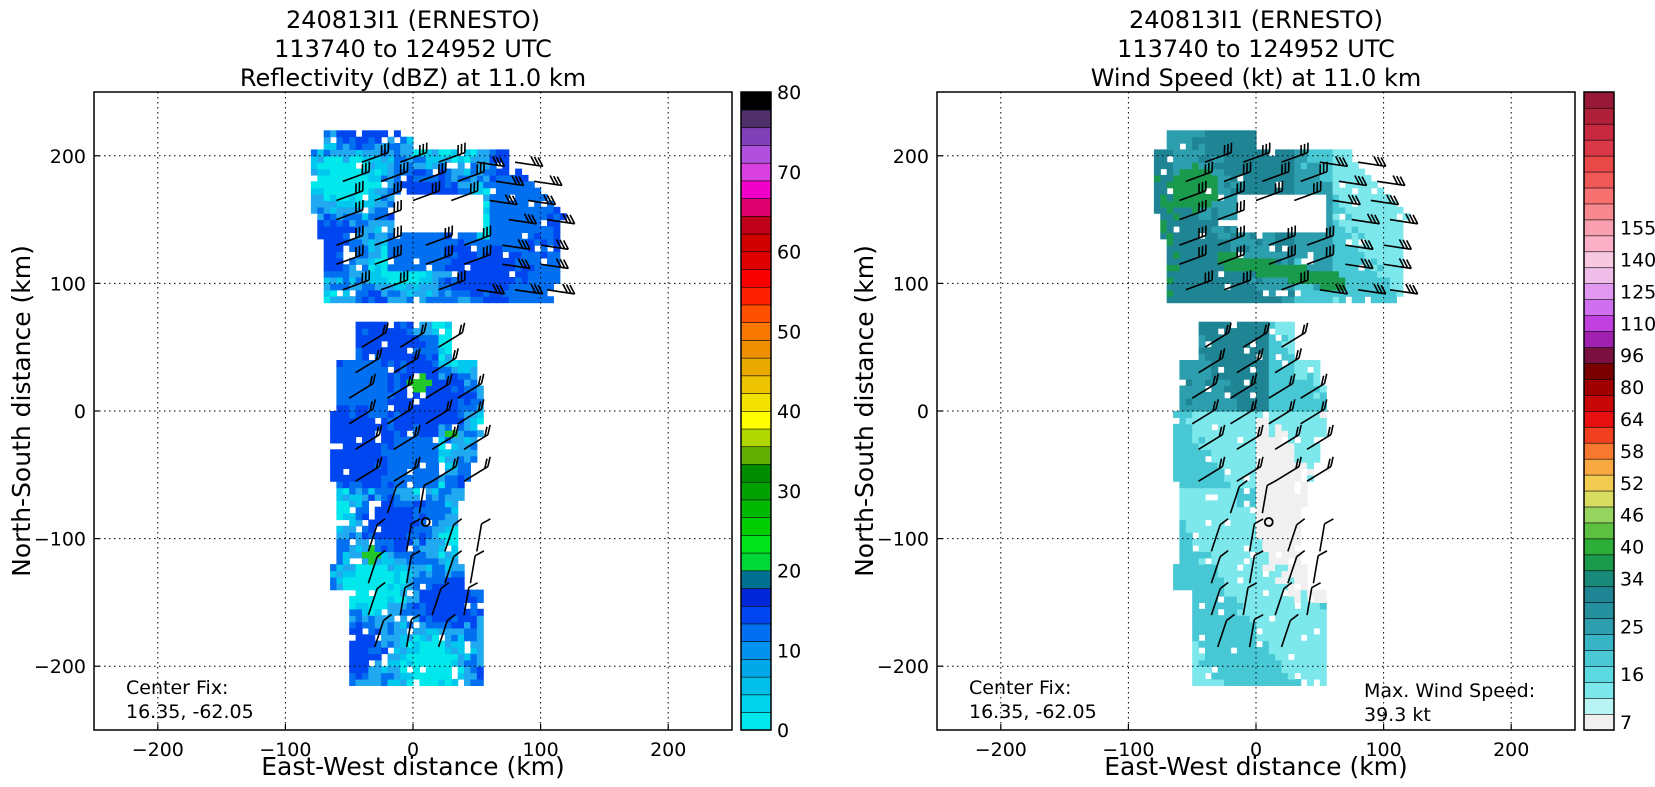 The image size is (1655, 787). What do you see at coordinates (1383, 750) in the screenshot?
I see `x-tick-label: 100` at bounding box center [1383, 750].